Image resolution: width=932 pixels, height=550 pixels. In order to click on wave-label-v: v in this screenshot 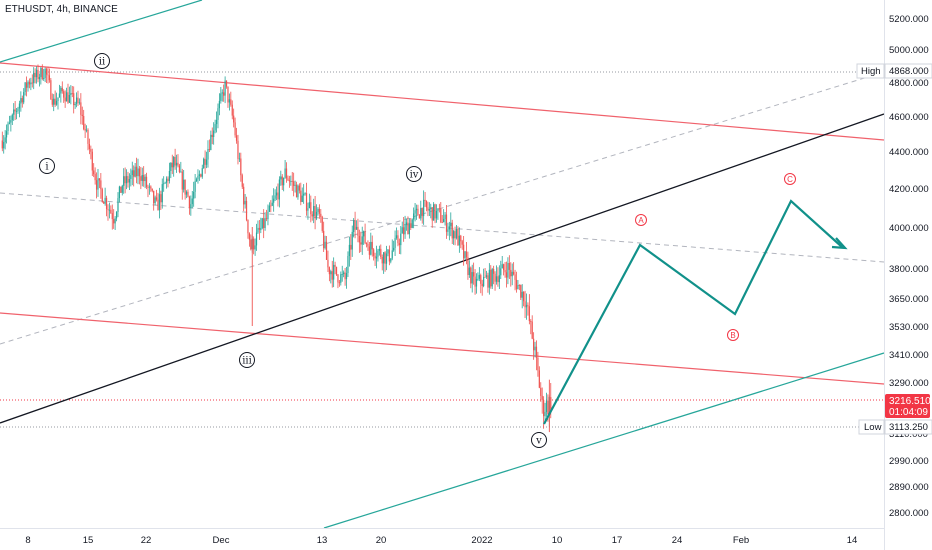, I will do `click(539, 440)`.